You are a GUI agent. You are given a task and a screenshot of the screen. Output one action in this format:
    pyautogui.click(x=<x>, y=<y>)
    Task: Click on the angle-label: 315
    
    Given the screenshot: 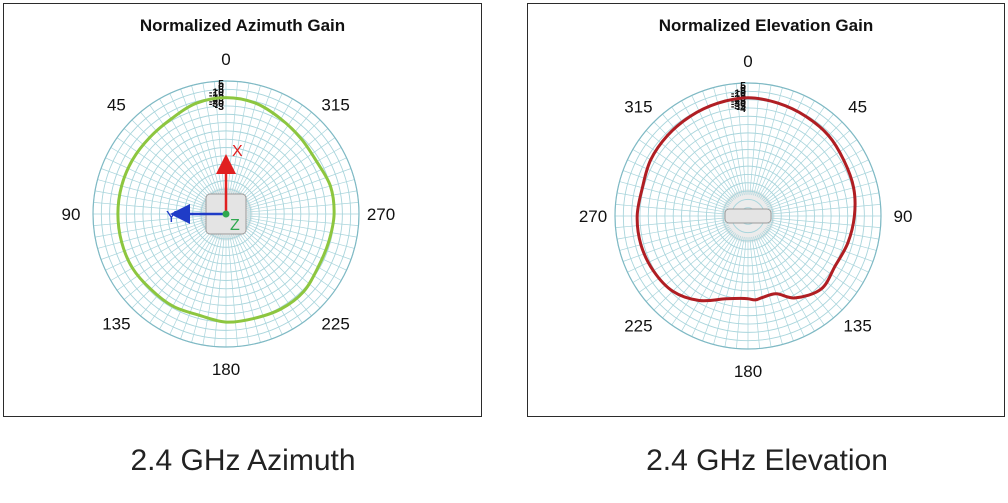 What is the action you would take?
    pyautogui.click(x=638, y=106)
    